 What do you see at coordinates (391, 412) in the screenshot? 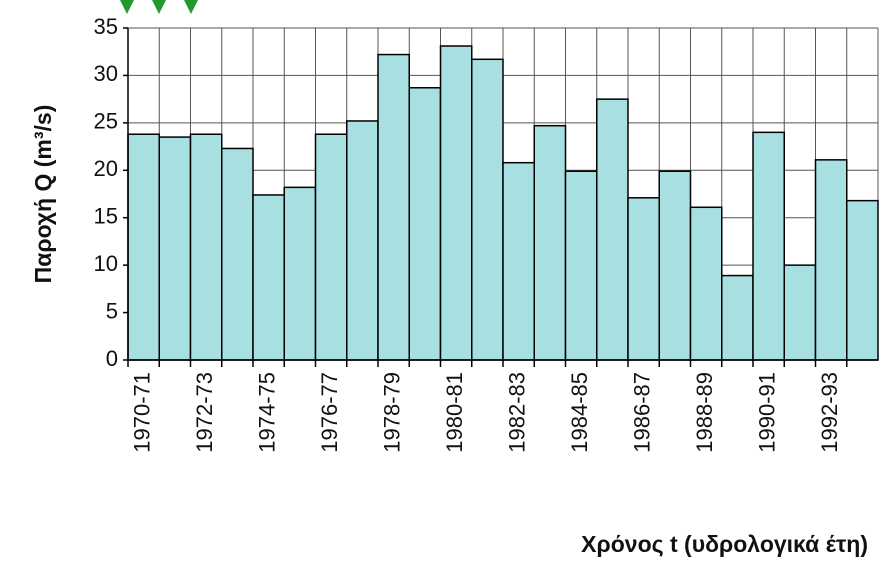
I see `x-tick-label: 1978-79` at bounding box center [391, 412].